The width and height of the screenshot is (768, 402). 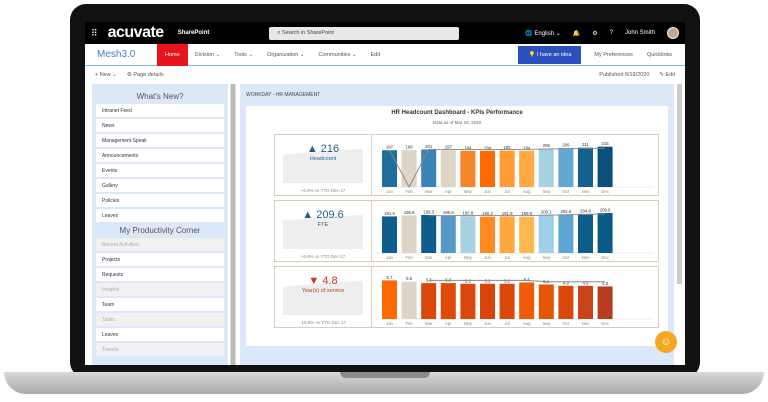 What do you see at coordinates (207, 54) in the screenshot?
I see `nav-division: Division ⌄` at bounding box center [207, 54].